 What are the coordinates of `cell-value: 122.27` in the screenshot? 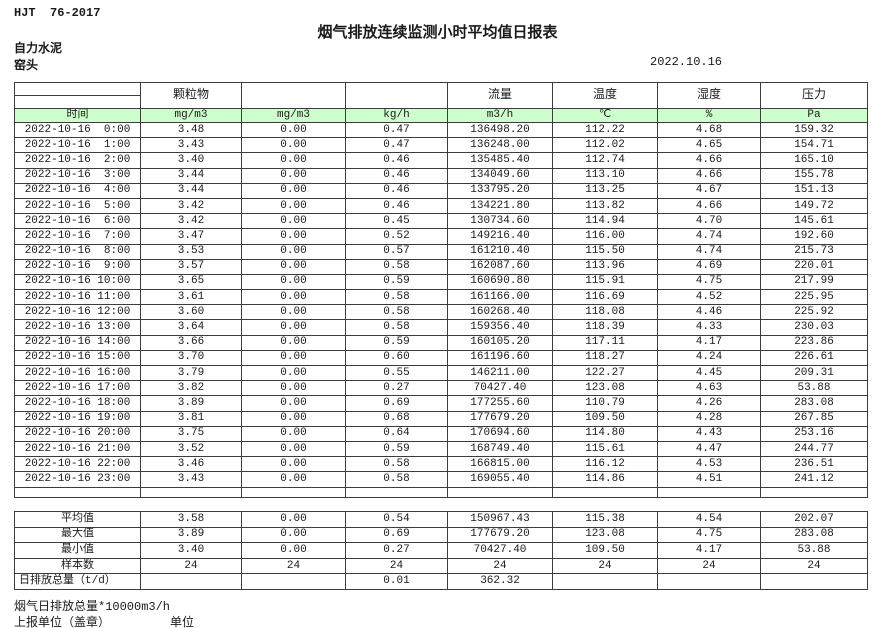 It's located at (605, 373).